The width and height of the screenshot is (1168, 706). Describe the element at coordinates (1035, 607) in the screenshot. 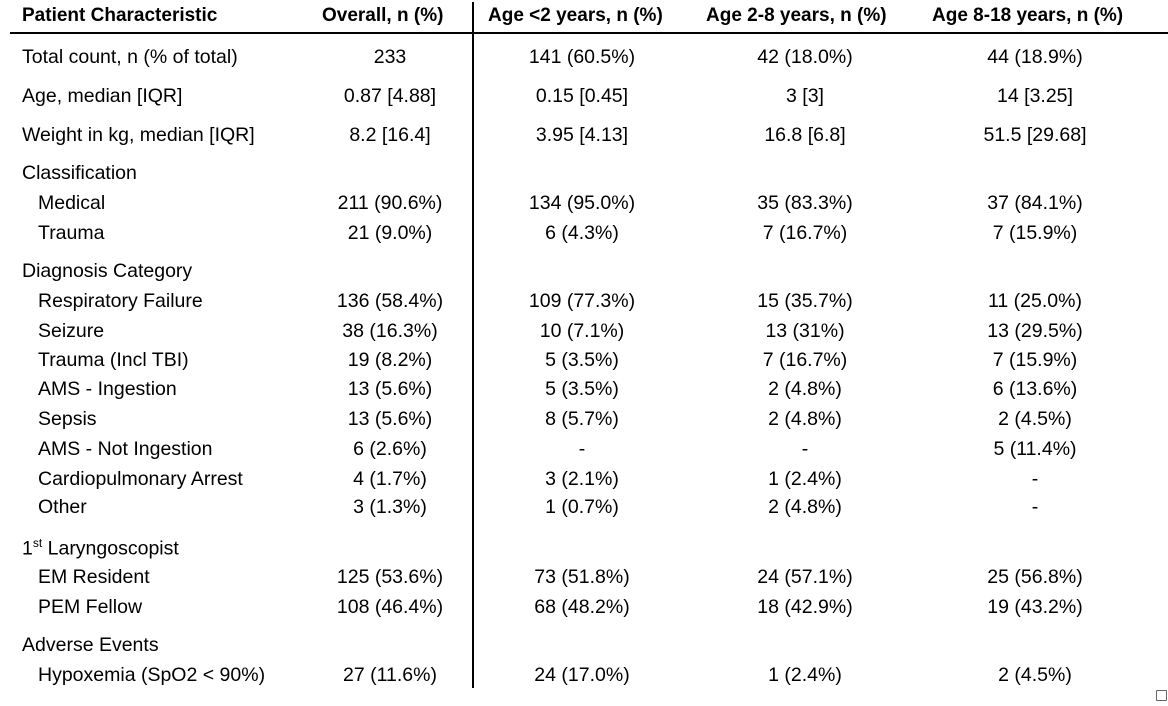

I see `cell-age-8-18: 19 (43.2%)` at that location.